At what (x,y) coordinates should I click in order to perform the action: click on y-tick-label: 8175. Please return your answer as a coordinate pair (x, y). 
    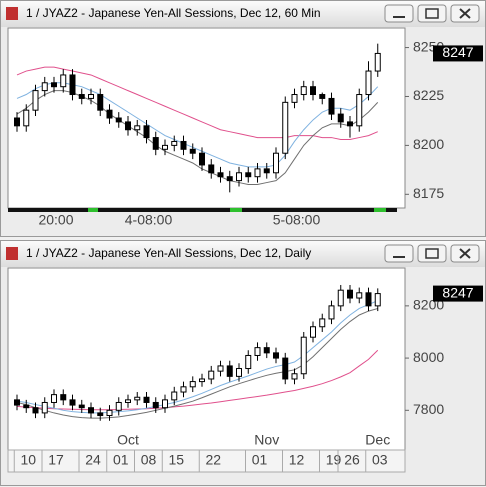
    Looking at the image, I should click on (428, 193).